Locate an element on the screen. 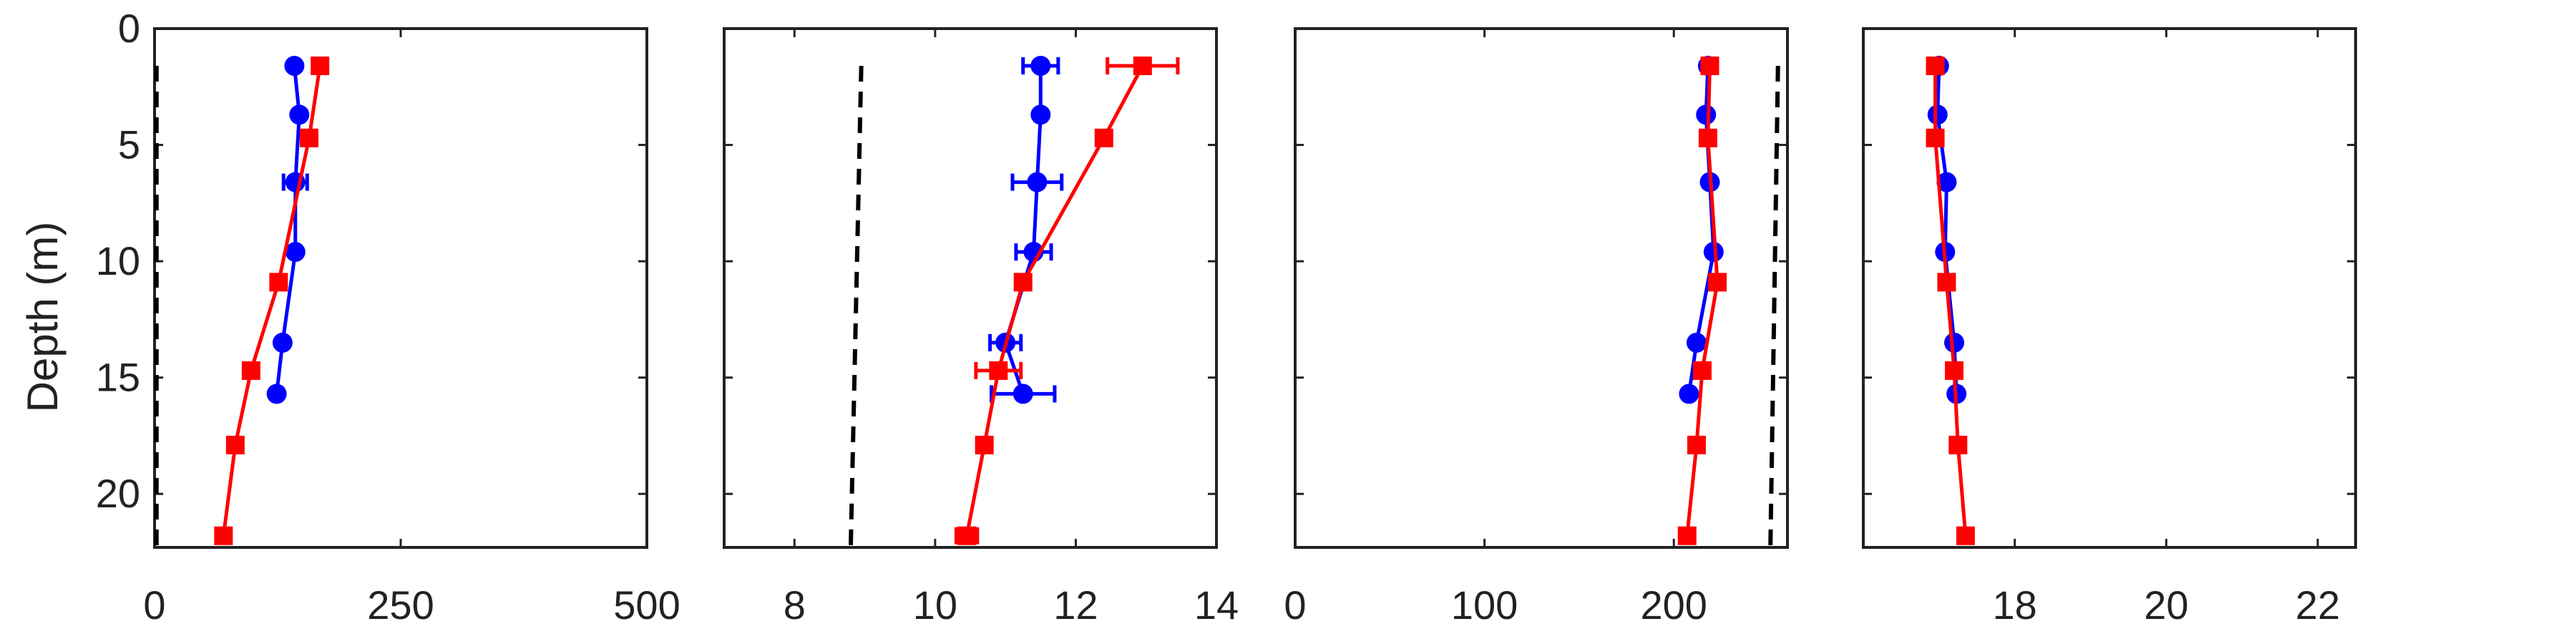 The width and height of the screenshot is (2576, 644). y-tick-label: 5 is located at coordinates (129, 144).